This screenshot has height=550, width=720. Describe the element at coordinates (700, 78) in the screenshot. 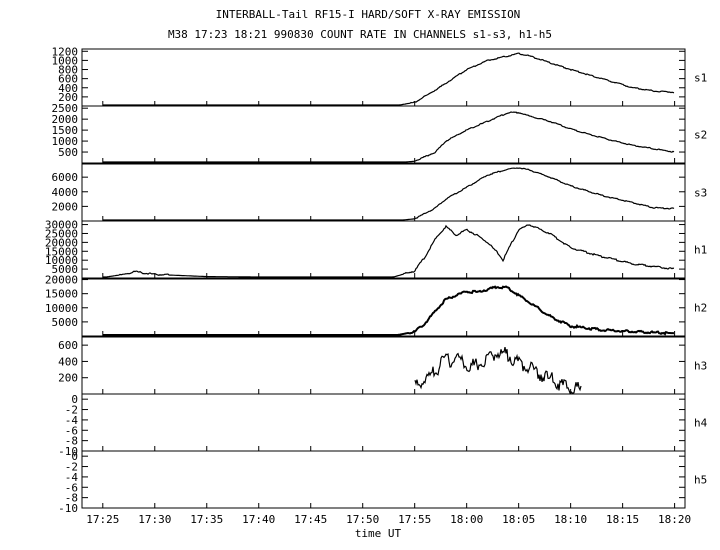

I see `channel-label: s1` at that location.